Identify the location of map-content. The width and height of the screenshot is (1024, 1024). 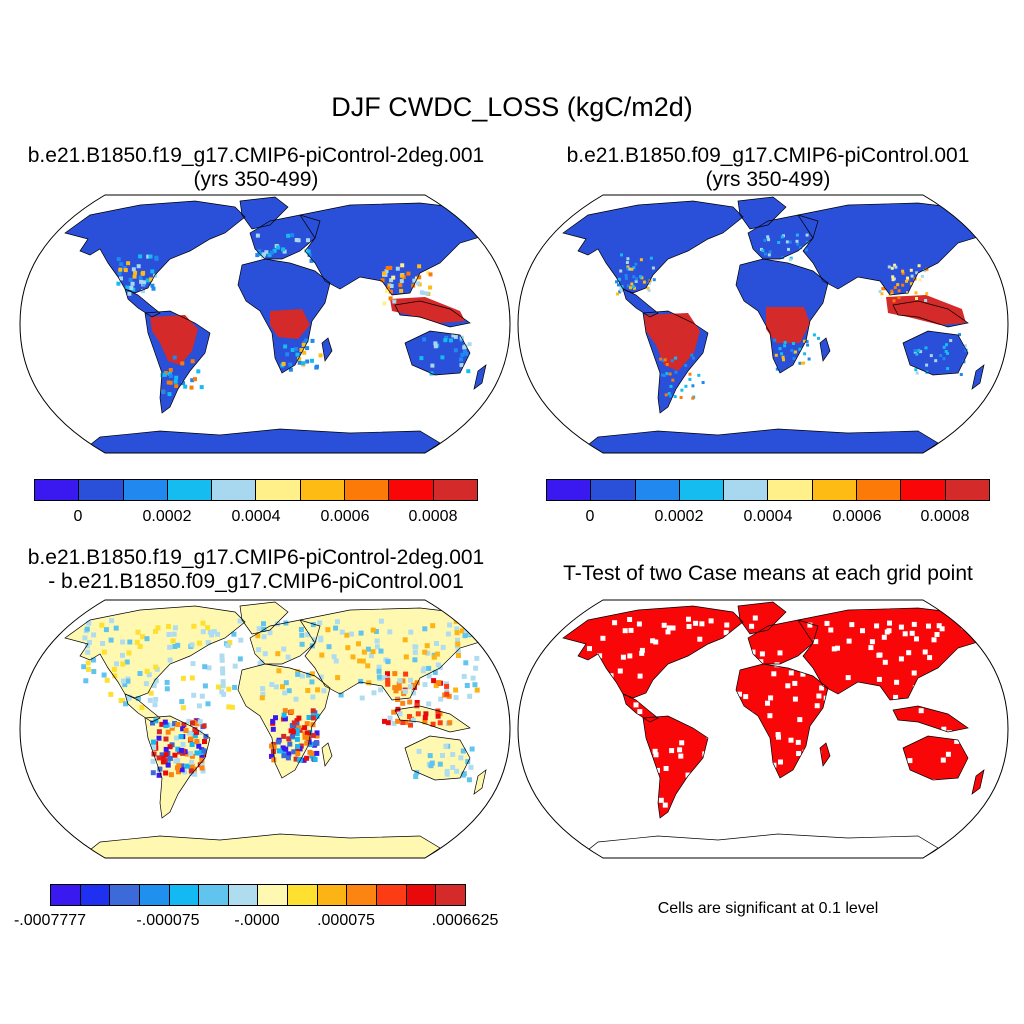
(277, 324).